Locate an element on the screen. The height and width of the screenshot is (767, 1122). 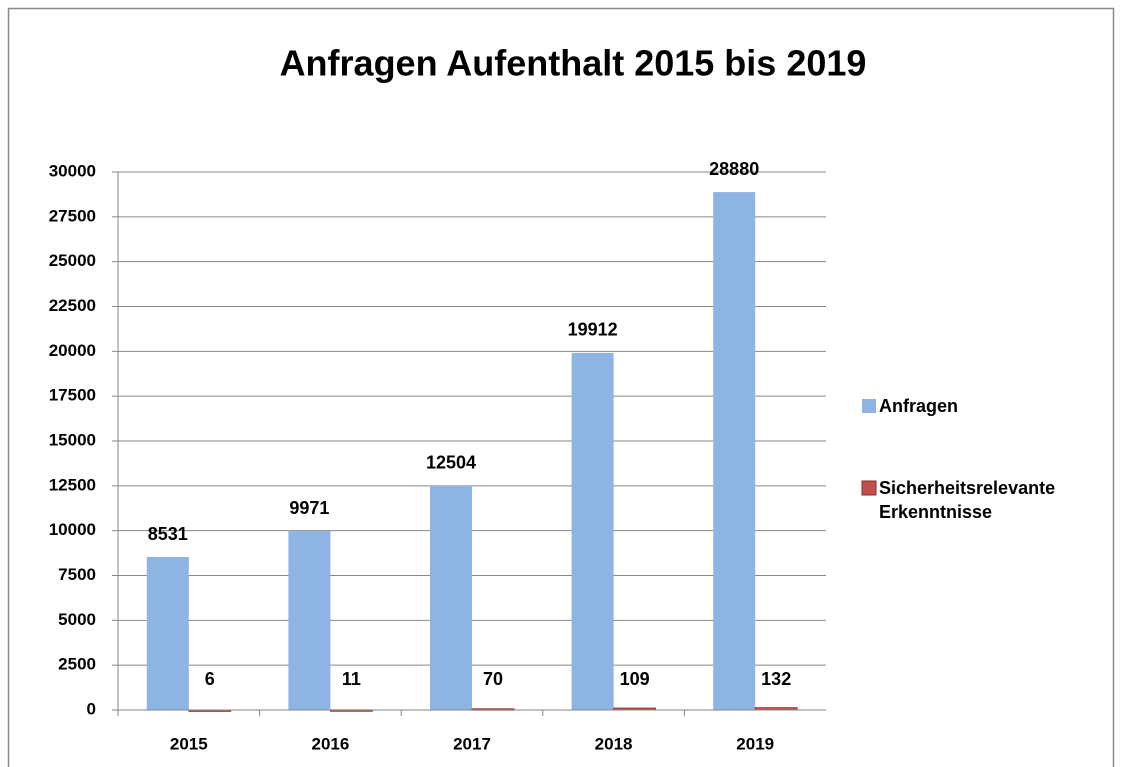
value-label: 9971 is located at coordinates (309, 508).